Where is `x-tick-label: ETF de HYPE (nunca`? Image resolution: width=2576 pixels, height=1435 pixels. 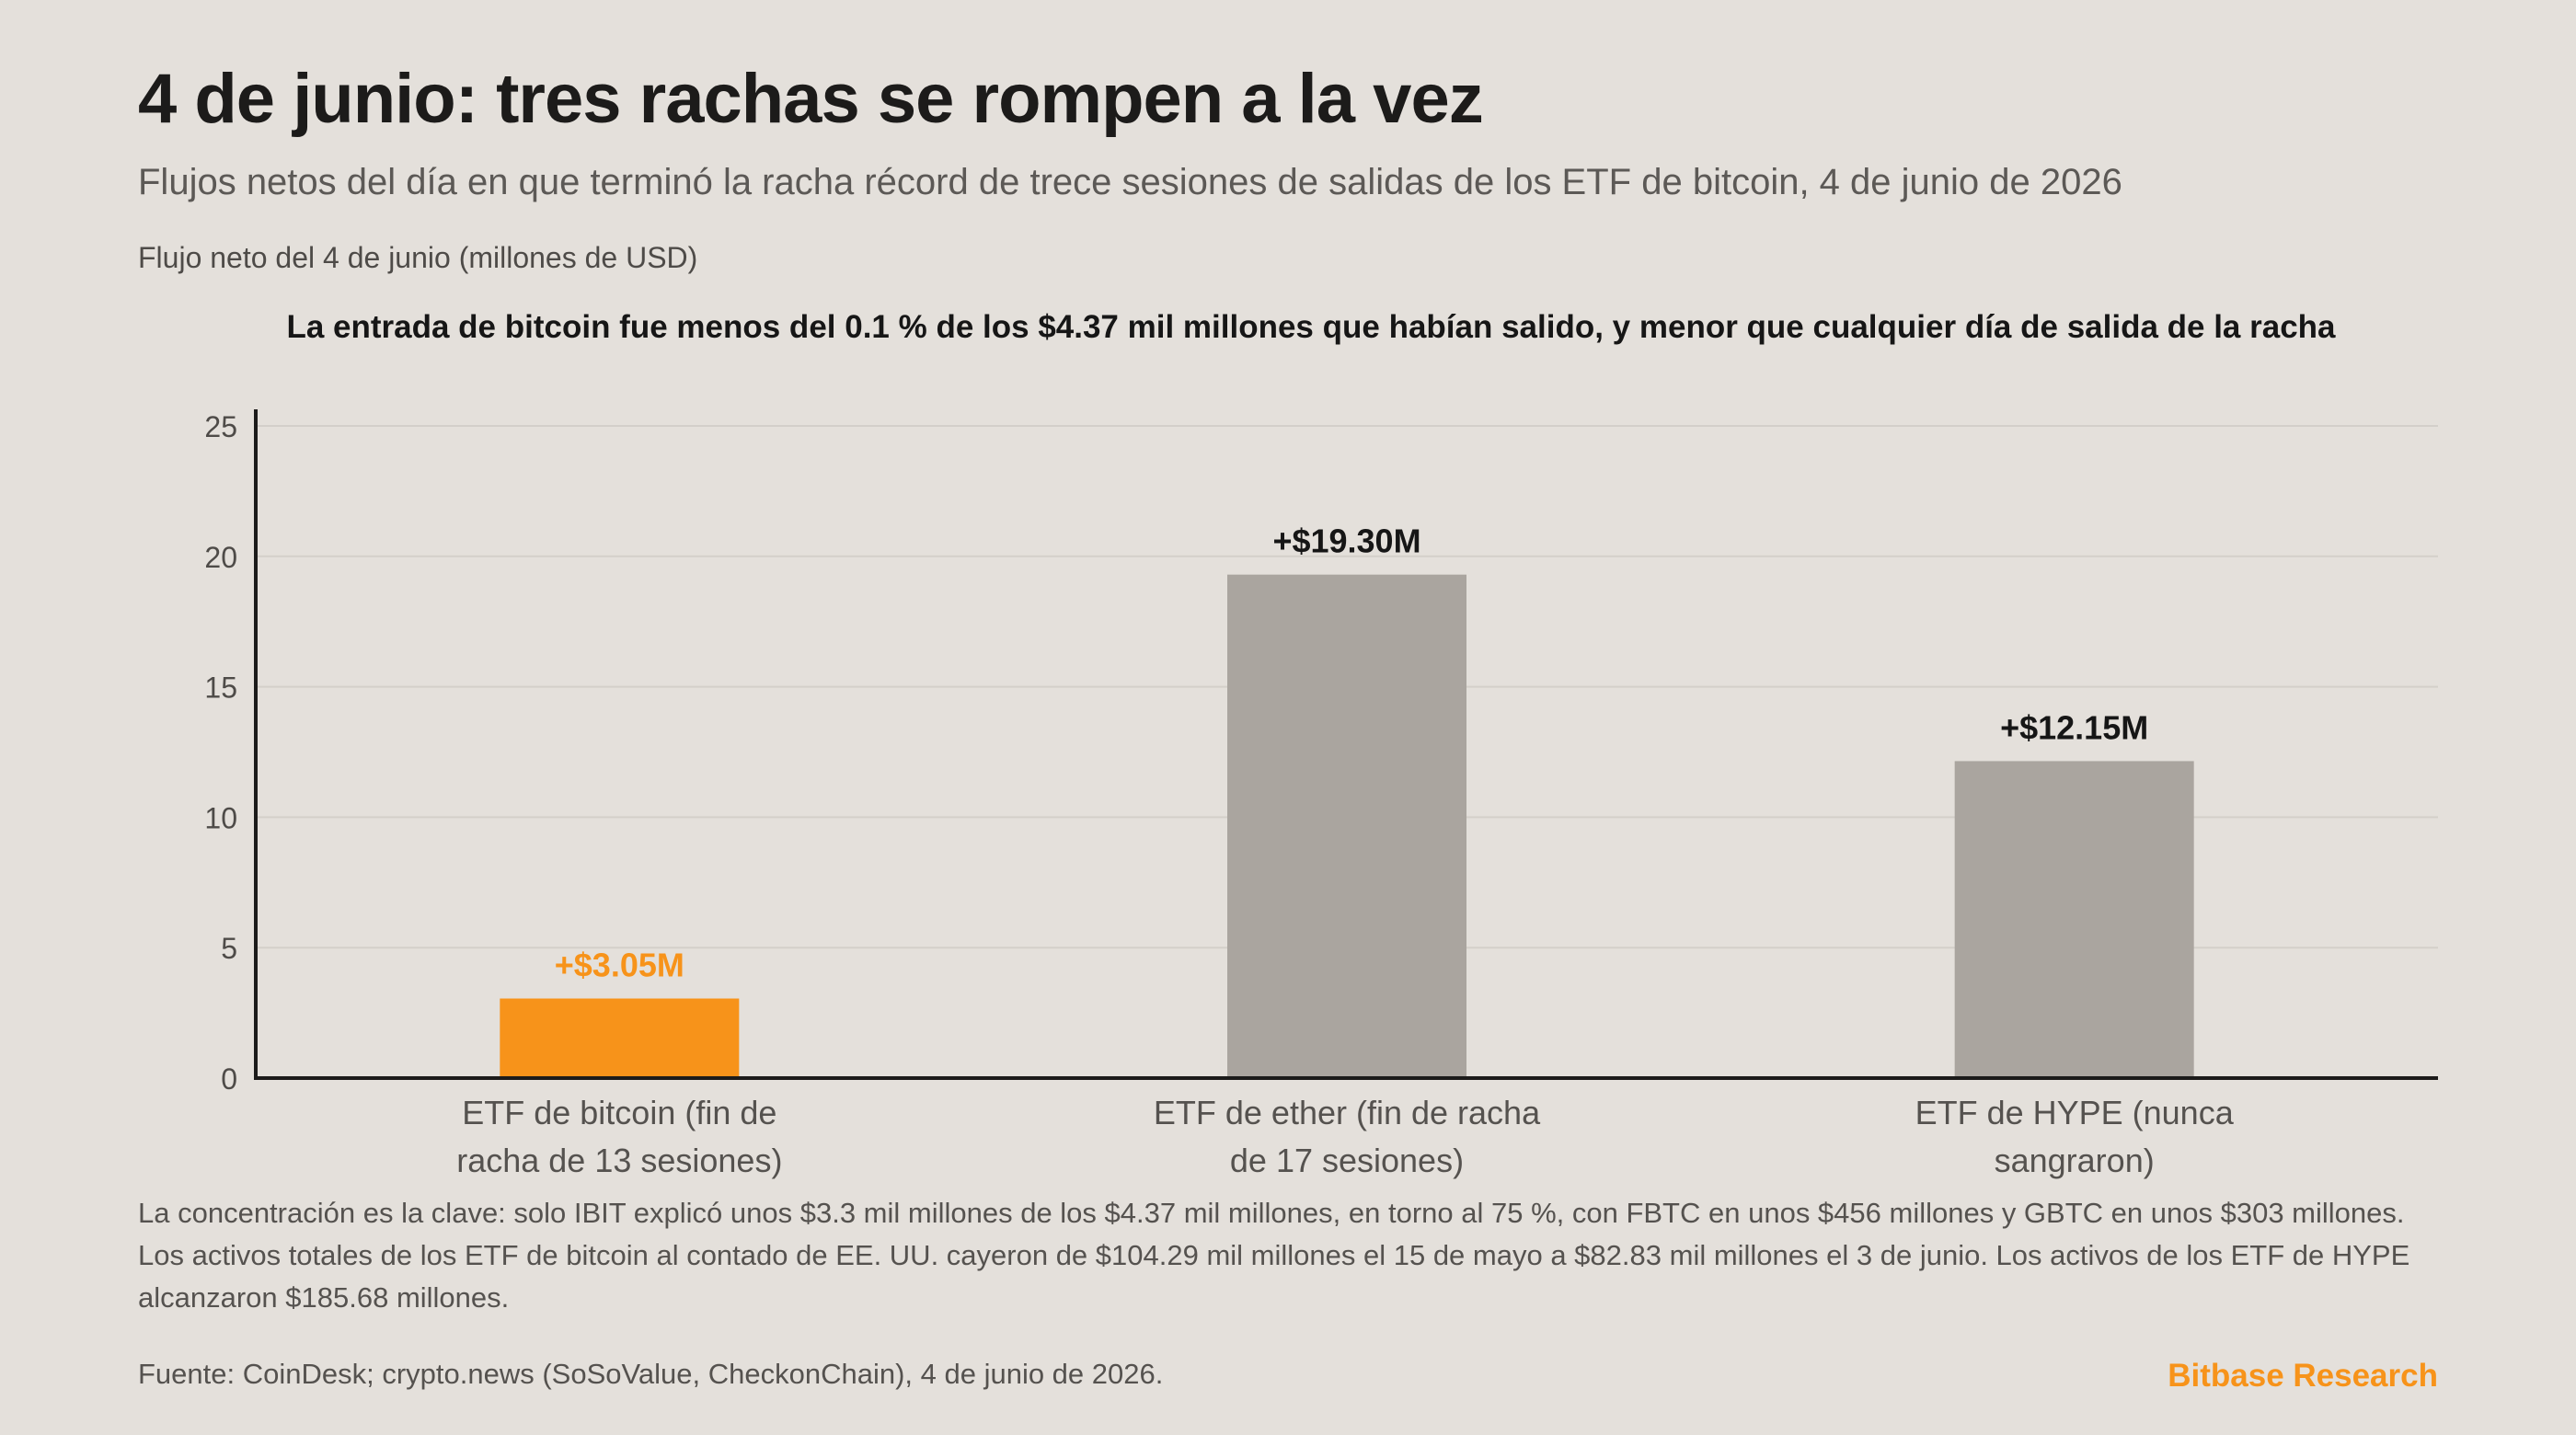 x-tick-label: ETF de HYPE (nunca is located at coordinates (2075, 1112).